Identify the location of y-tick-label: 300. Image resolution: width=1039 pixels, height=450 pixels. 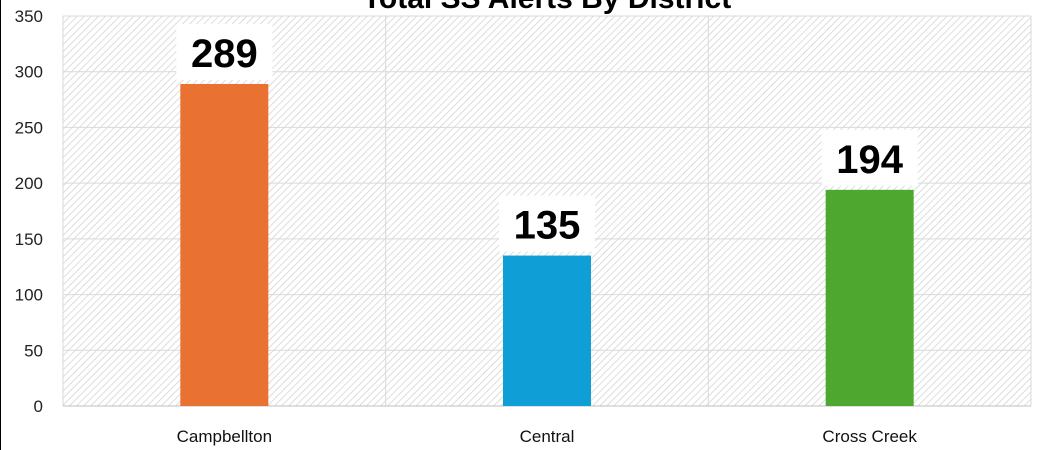
(29, 72).